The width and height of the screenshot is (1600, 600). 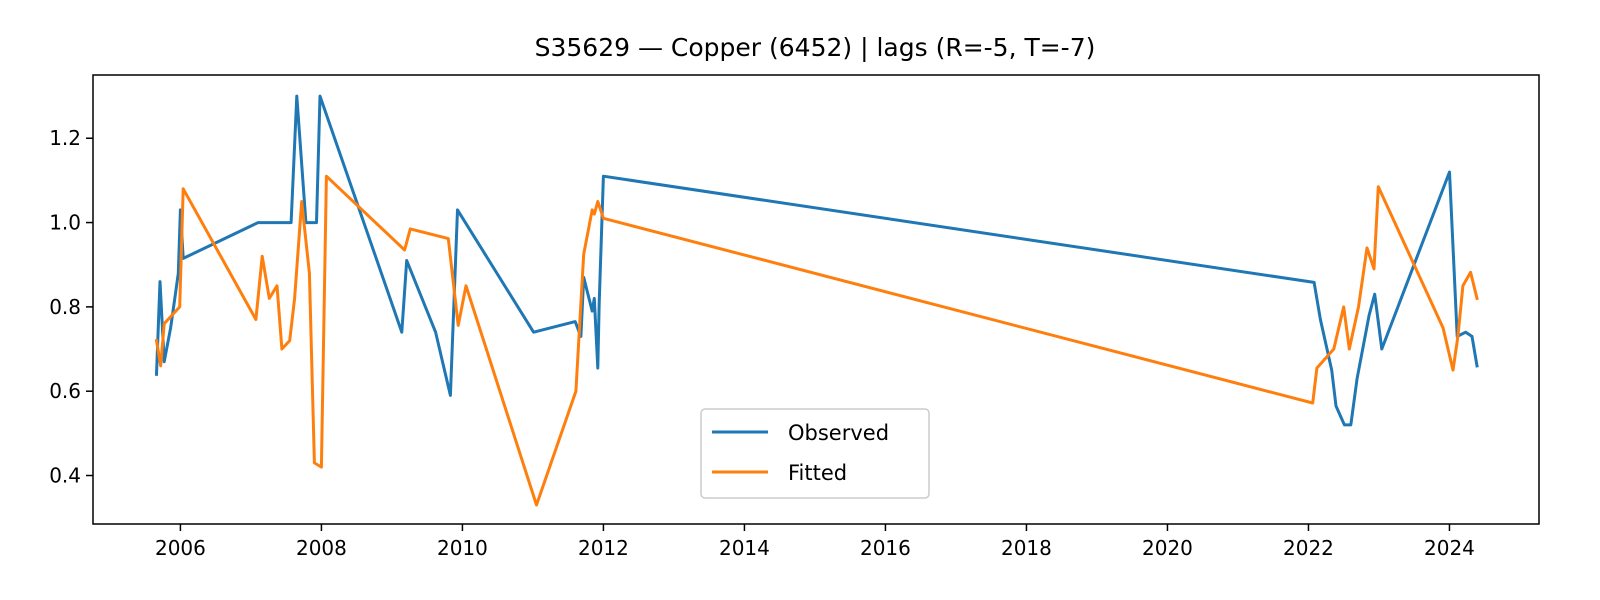 What do you see at coordinates (744, 548) in the screenshot?
I see `x-tick-label: 2014` at bounding box center [744, 548].